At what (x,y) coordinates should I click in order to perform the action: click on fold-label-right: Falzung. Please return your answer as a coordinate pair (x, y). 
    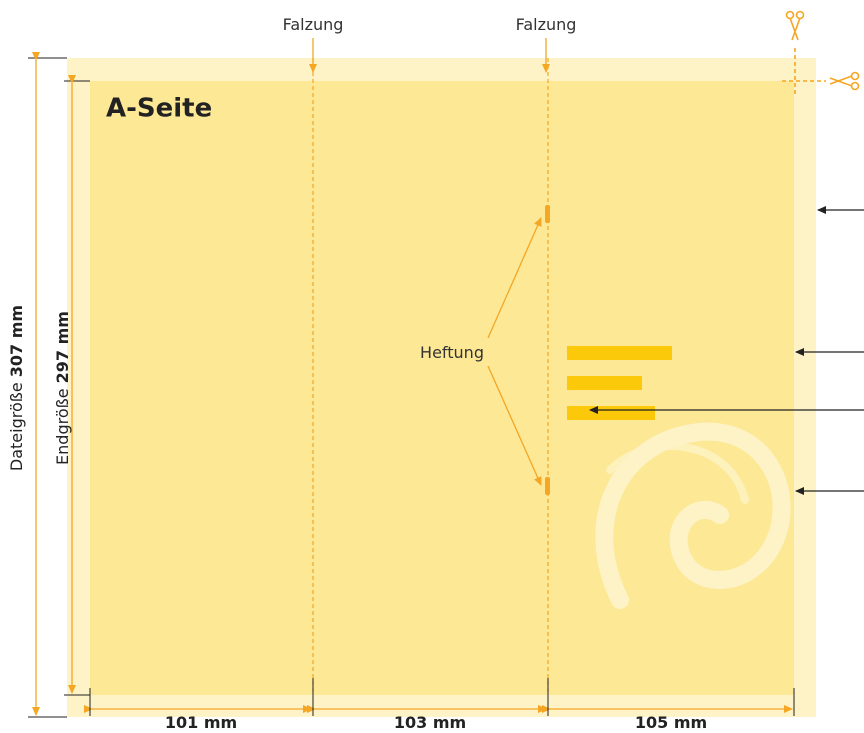
    Looking at the image, I should click on (546, 24).